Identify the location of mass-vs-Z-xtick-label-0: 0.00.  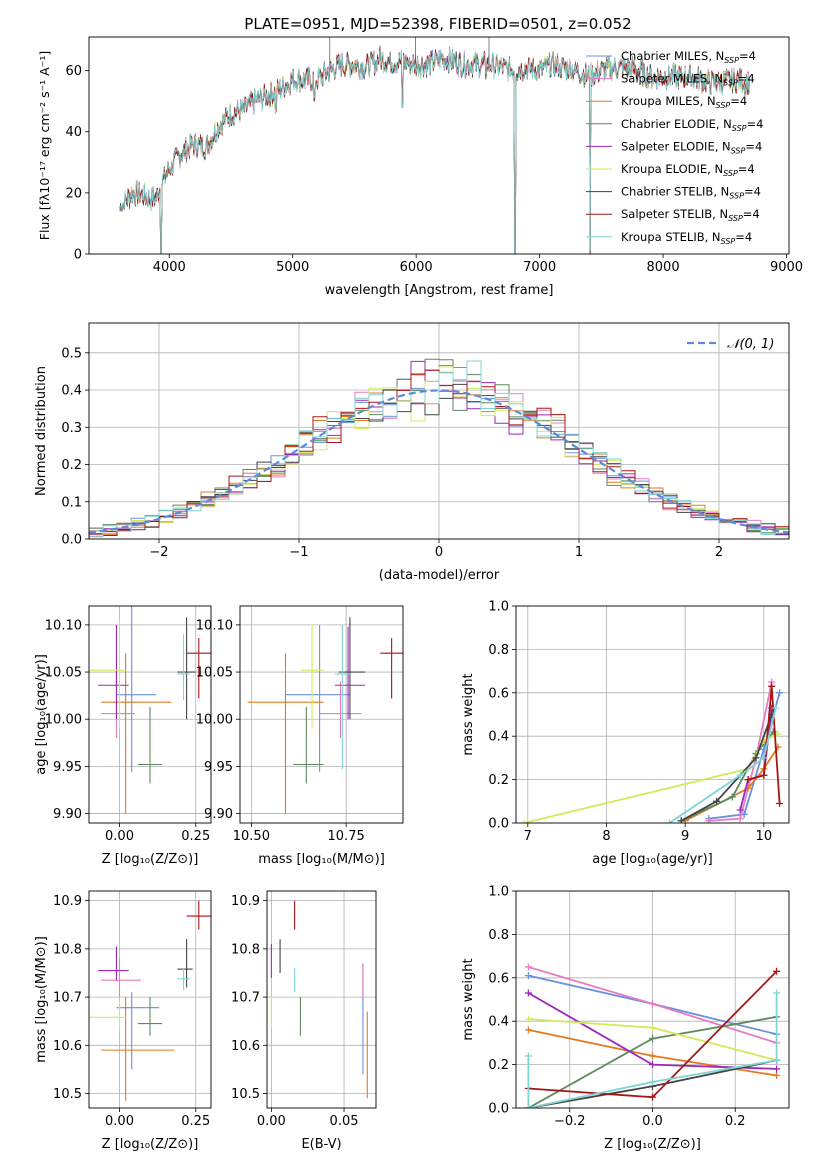
(119, 1121).